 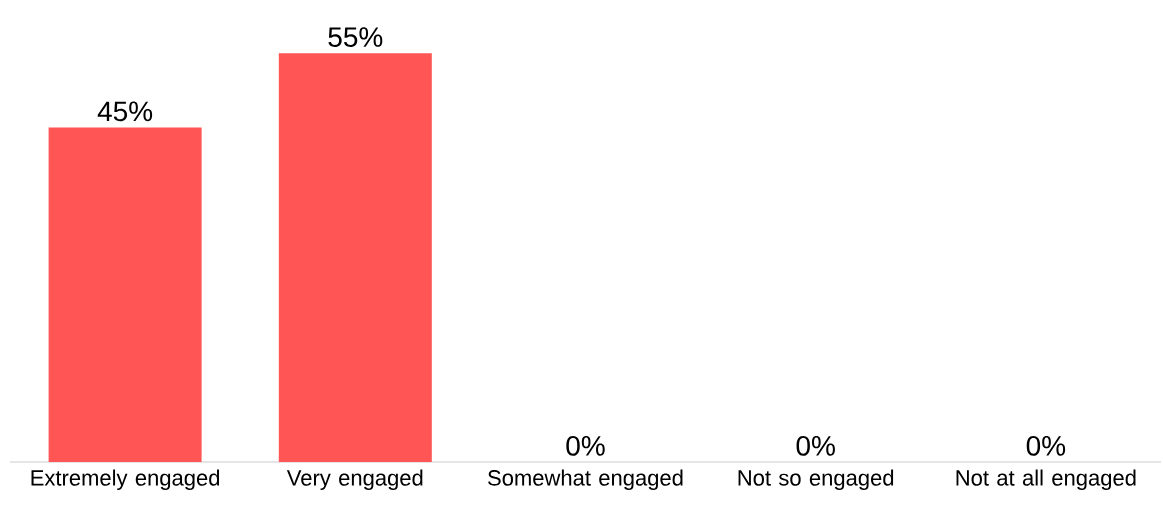 I want to click on x-tick-label: Not at all engaged, so click(x=1046, y=480).